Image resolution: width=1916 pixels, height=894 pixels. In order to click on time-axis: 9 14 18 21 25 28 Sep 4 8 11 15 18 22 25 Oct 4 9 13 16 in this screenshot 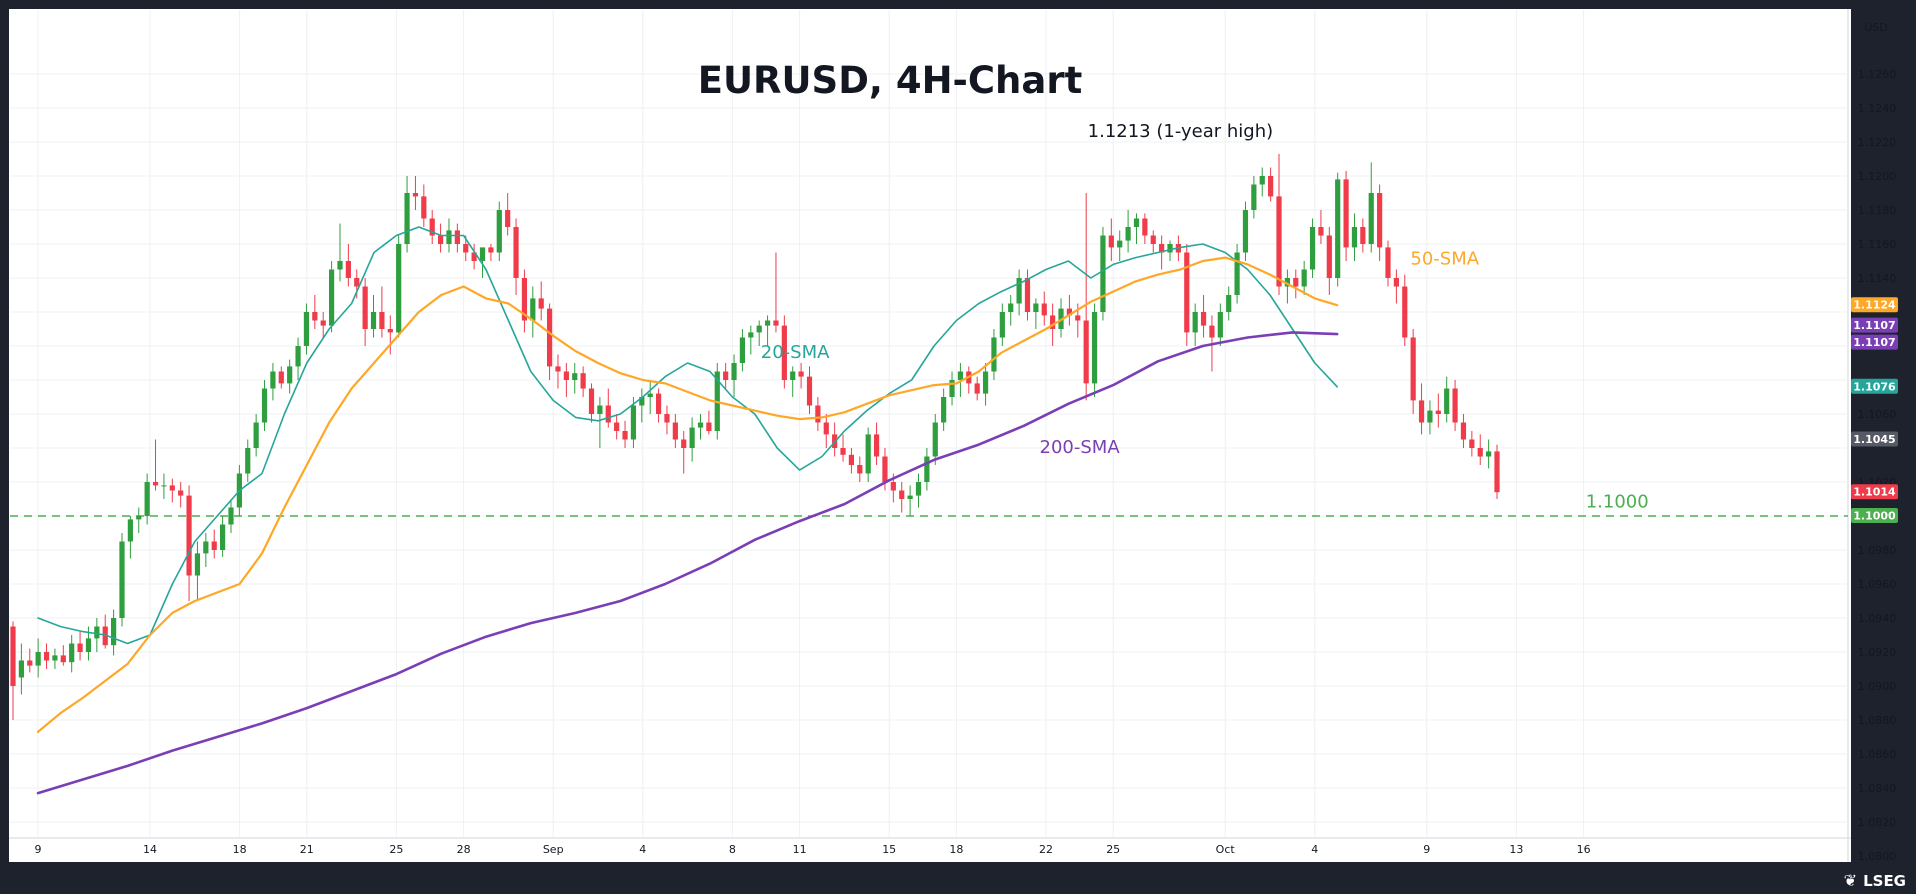, I will do `click(813, 849)`.